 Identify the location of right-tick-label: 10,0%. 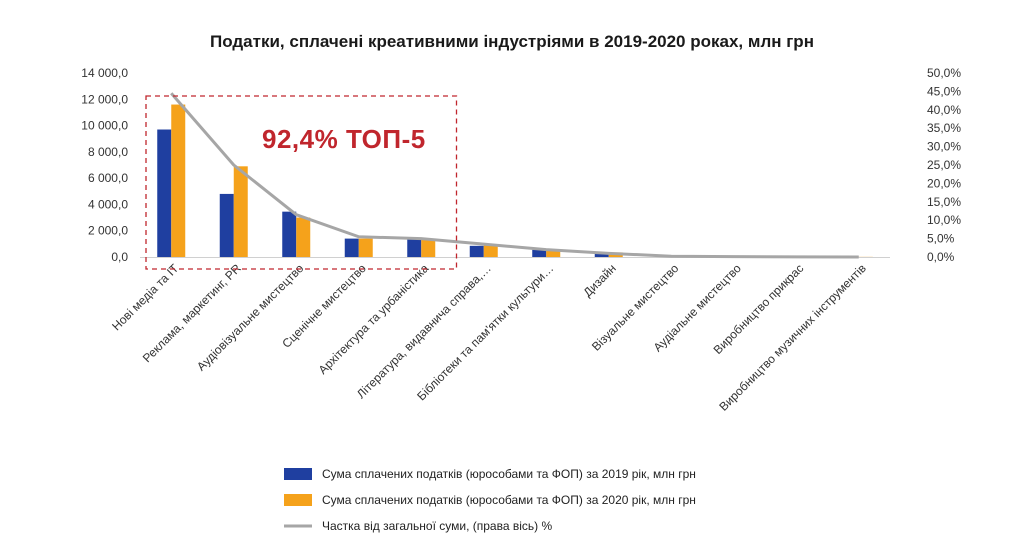
(944, 220).